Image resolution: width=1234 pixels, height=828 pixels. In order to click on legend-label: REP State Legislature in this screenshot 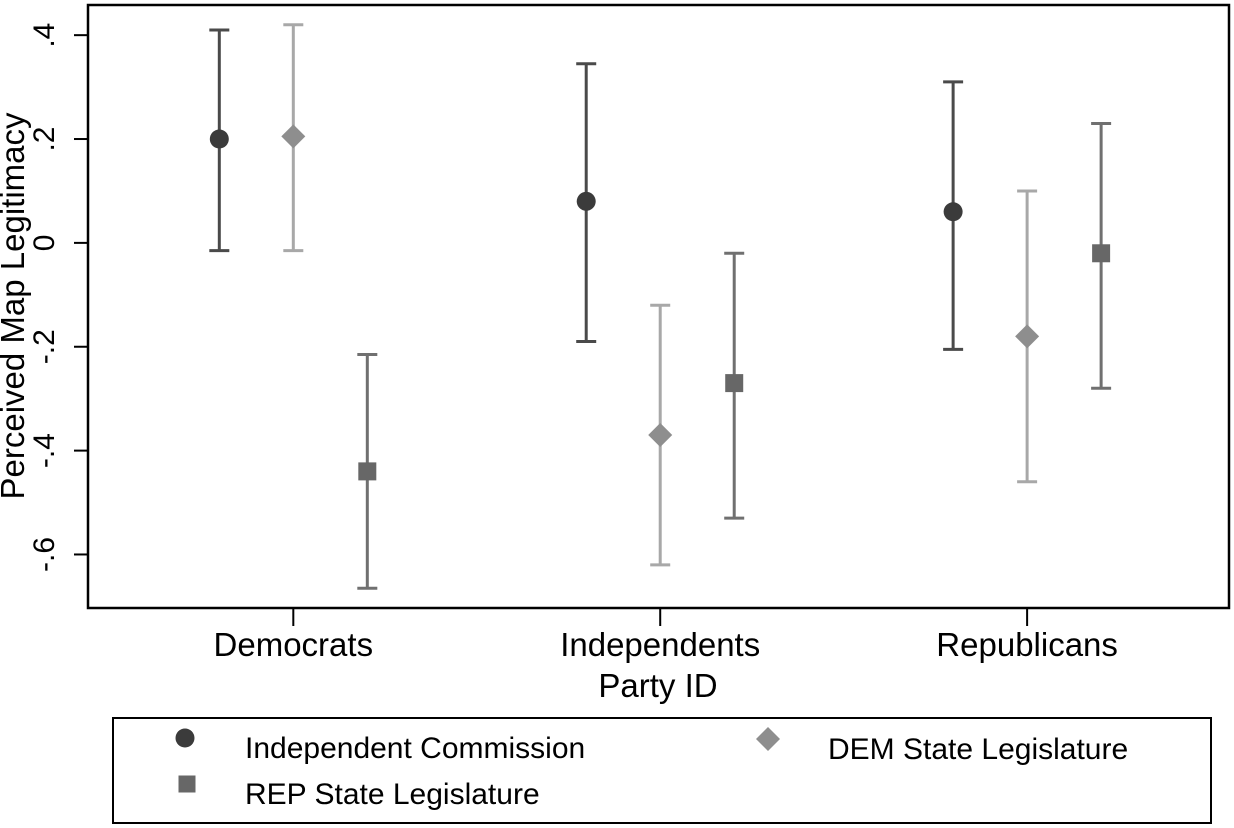, I will do `click(392, 794)`.